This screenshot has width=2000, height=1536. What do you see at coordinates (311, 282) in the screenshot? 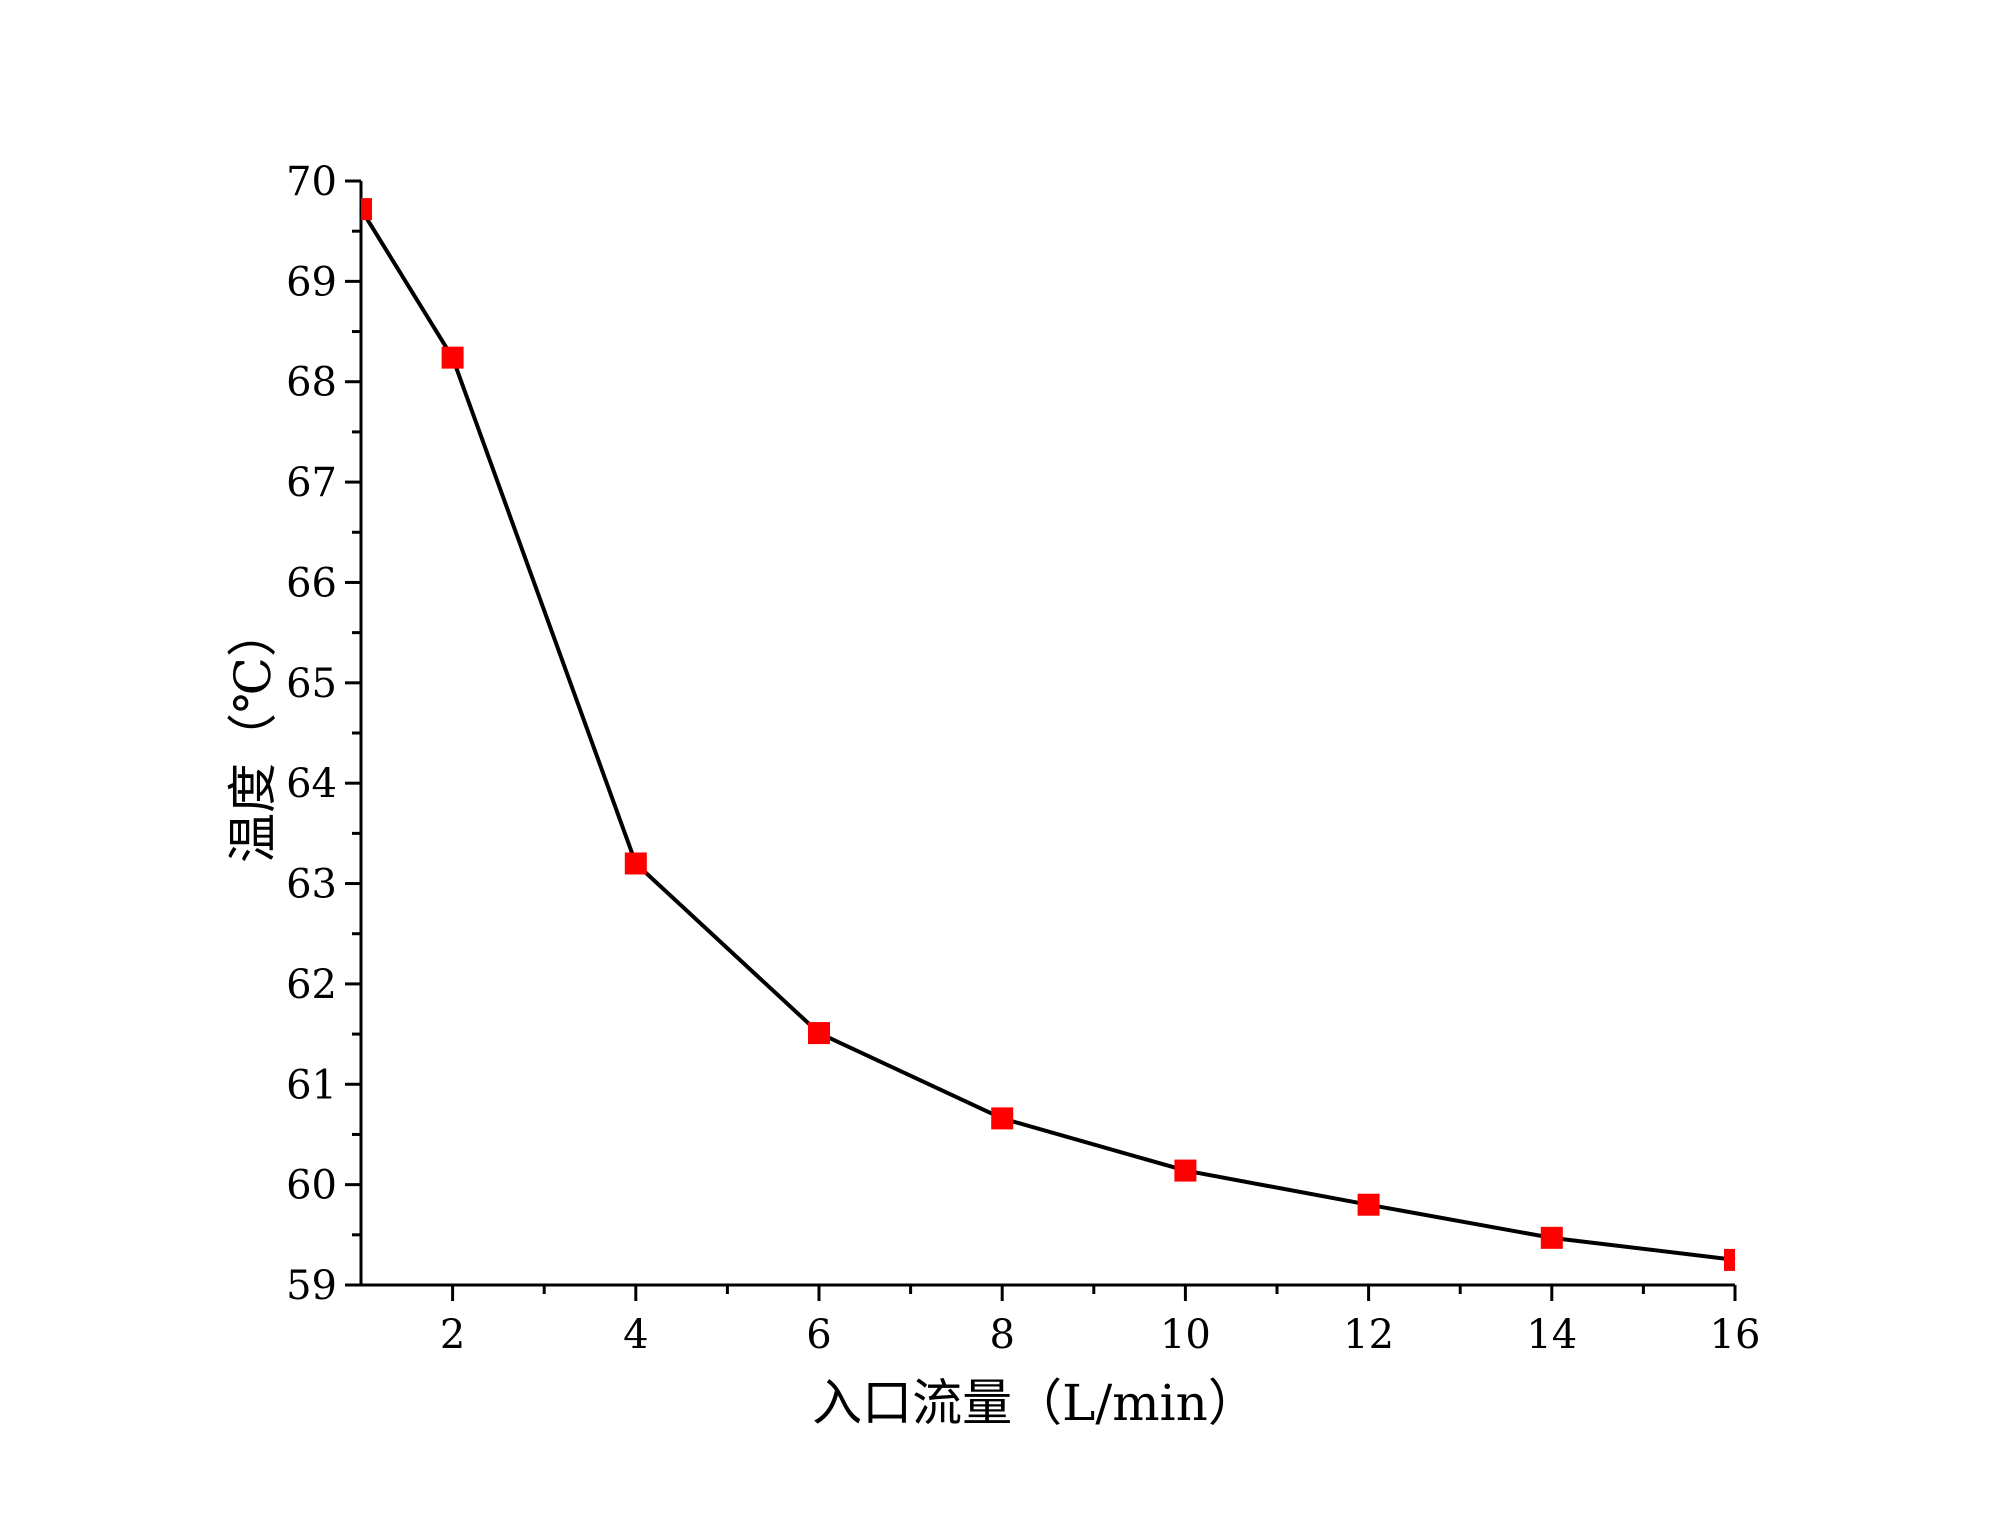
I see `y-tick-label: 69` at bounding box center [311, 282].